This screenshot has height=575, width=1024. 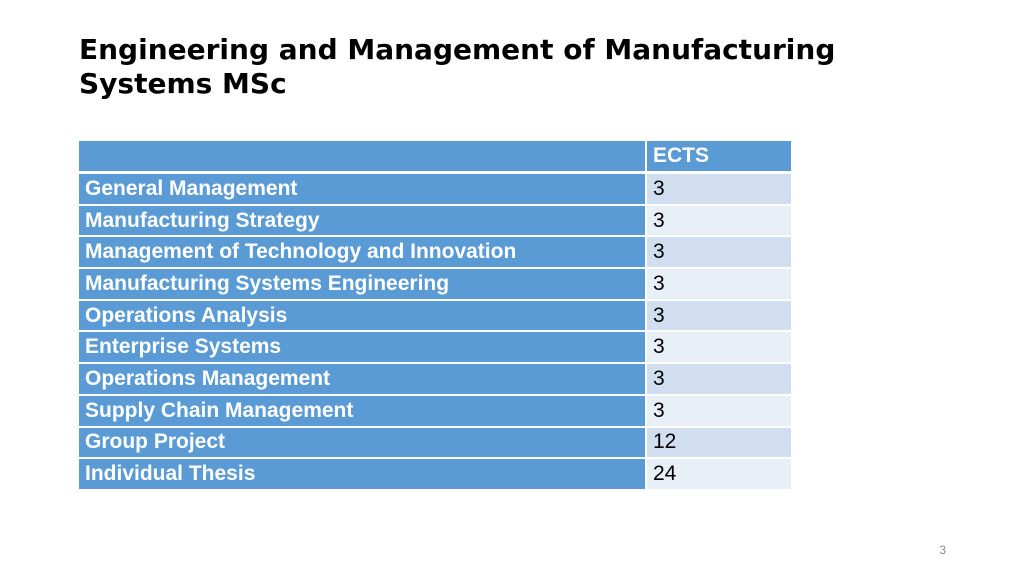 I want to click on module-name-cell: Manufacturing Systems Engineering, so click(x=363, y=285).